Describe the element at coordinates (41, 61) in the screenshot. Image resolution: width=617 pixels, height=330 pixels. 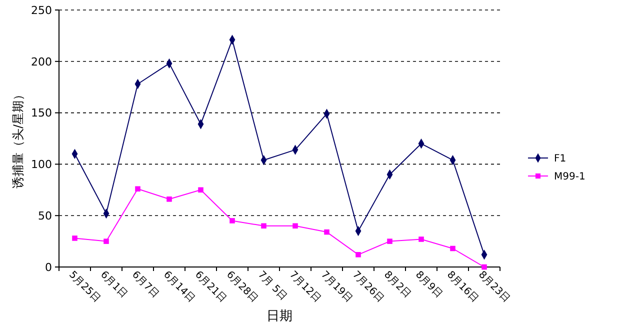
I see `y-tick-label: 200` at that location.